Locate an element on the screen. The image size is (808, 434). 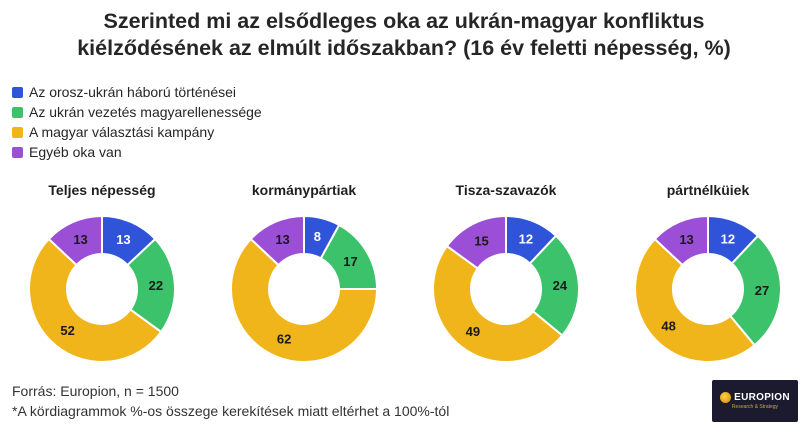
legend-item-leadership: Az ukrán vezetés magyarellenessége is located at coordinates (137, 112).